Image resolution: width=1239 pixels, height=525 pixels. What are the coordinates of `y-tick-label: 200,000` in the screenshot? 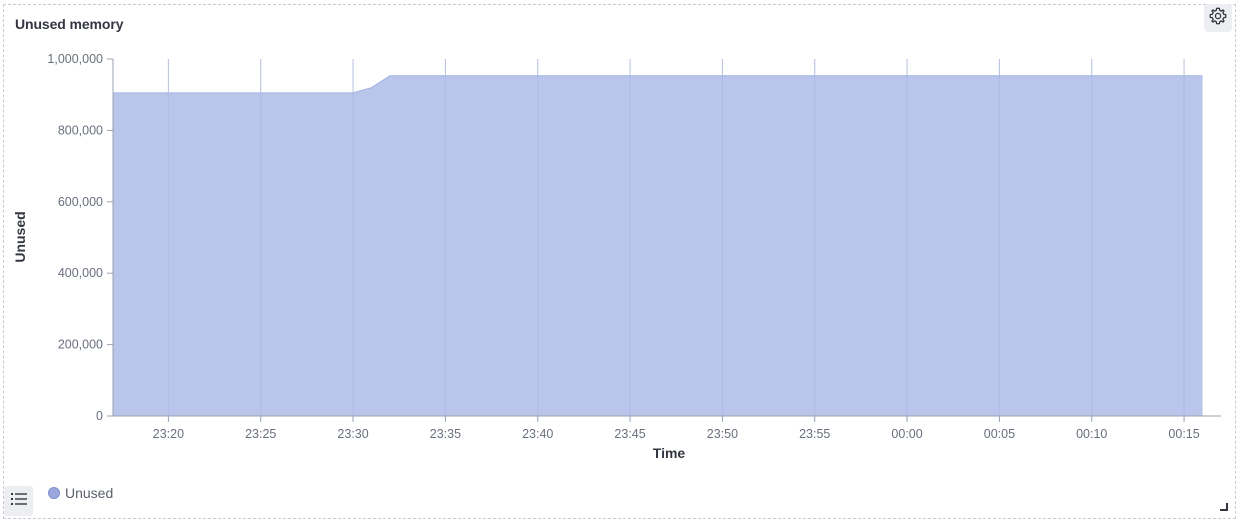 It's located at (80, 345).